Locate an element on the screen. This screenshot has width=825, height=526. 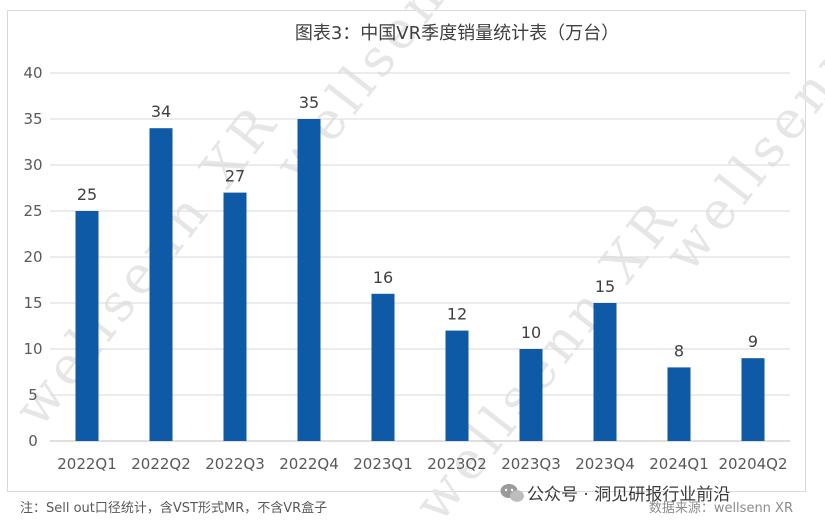
y-axis-ticks: 0 5 10 15 20 25 30 35 40 is located at coordinates (32, 257).